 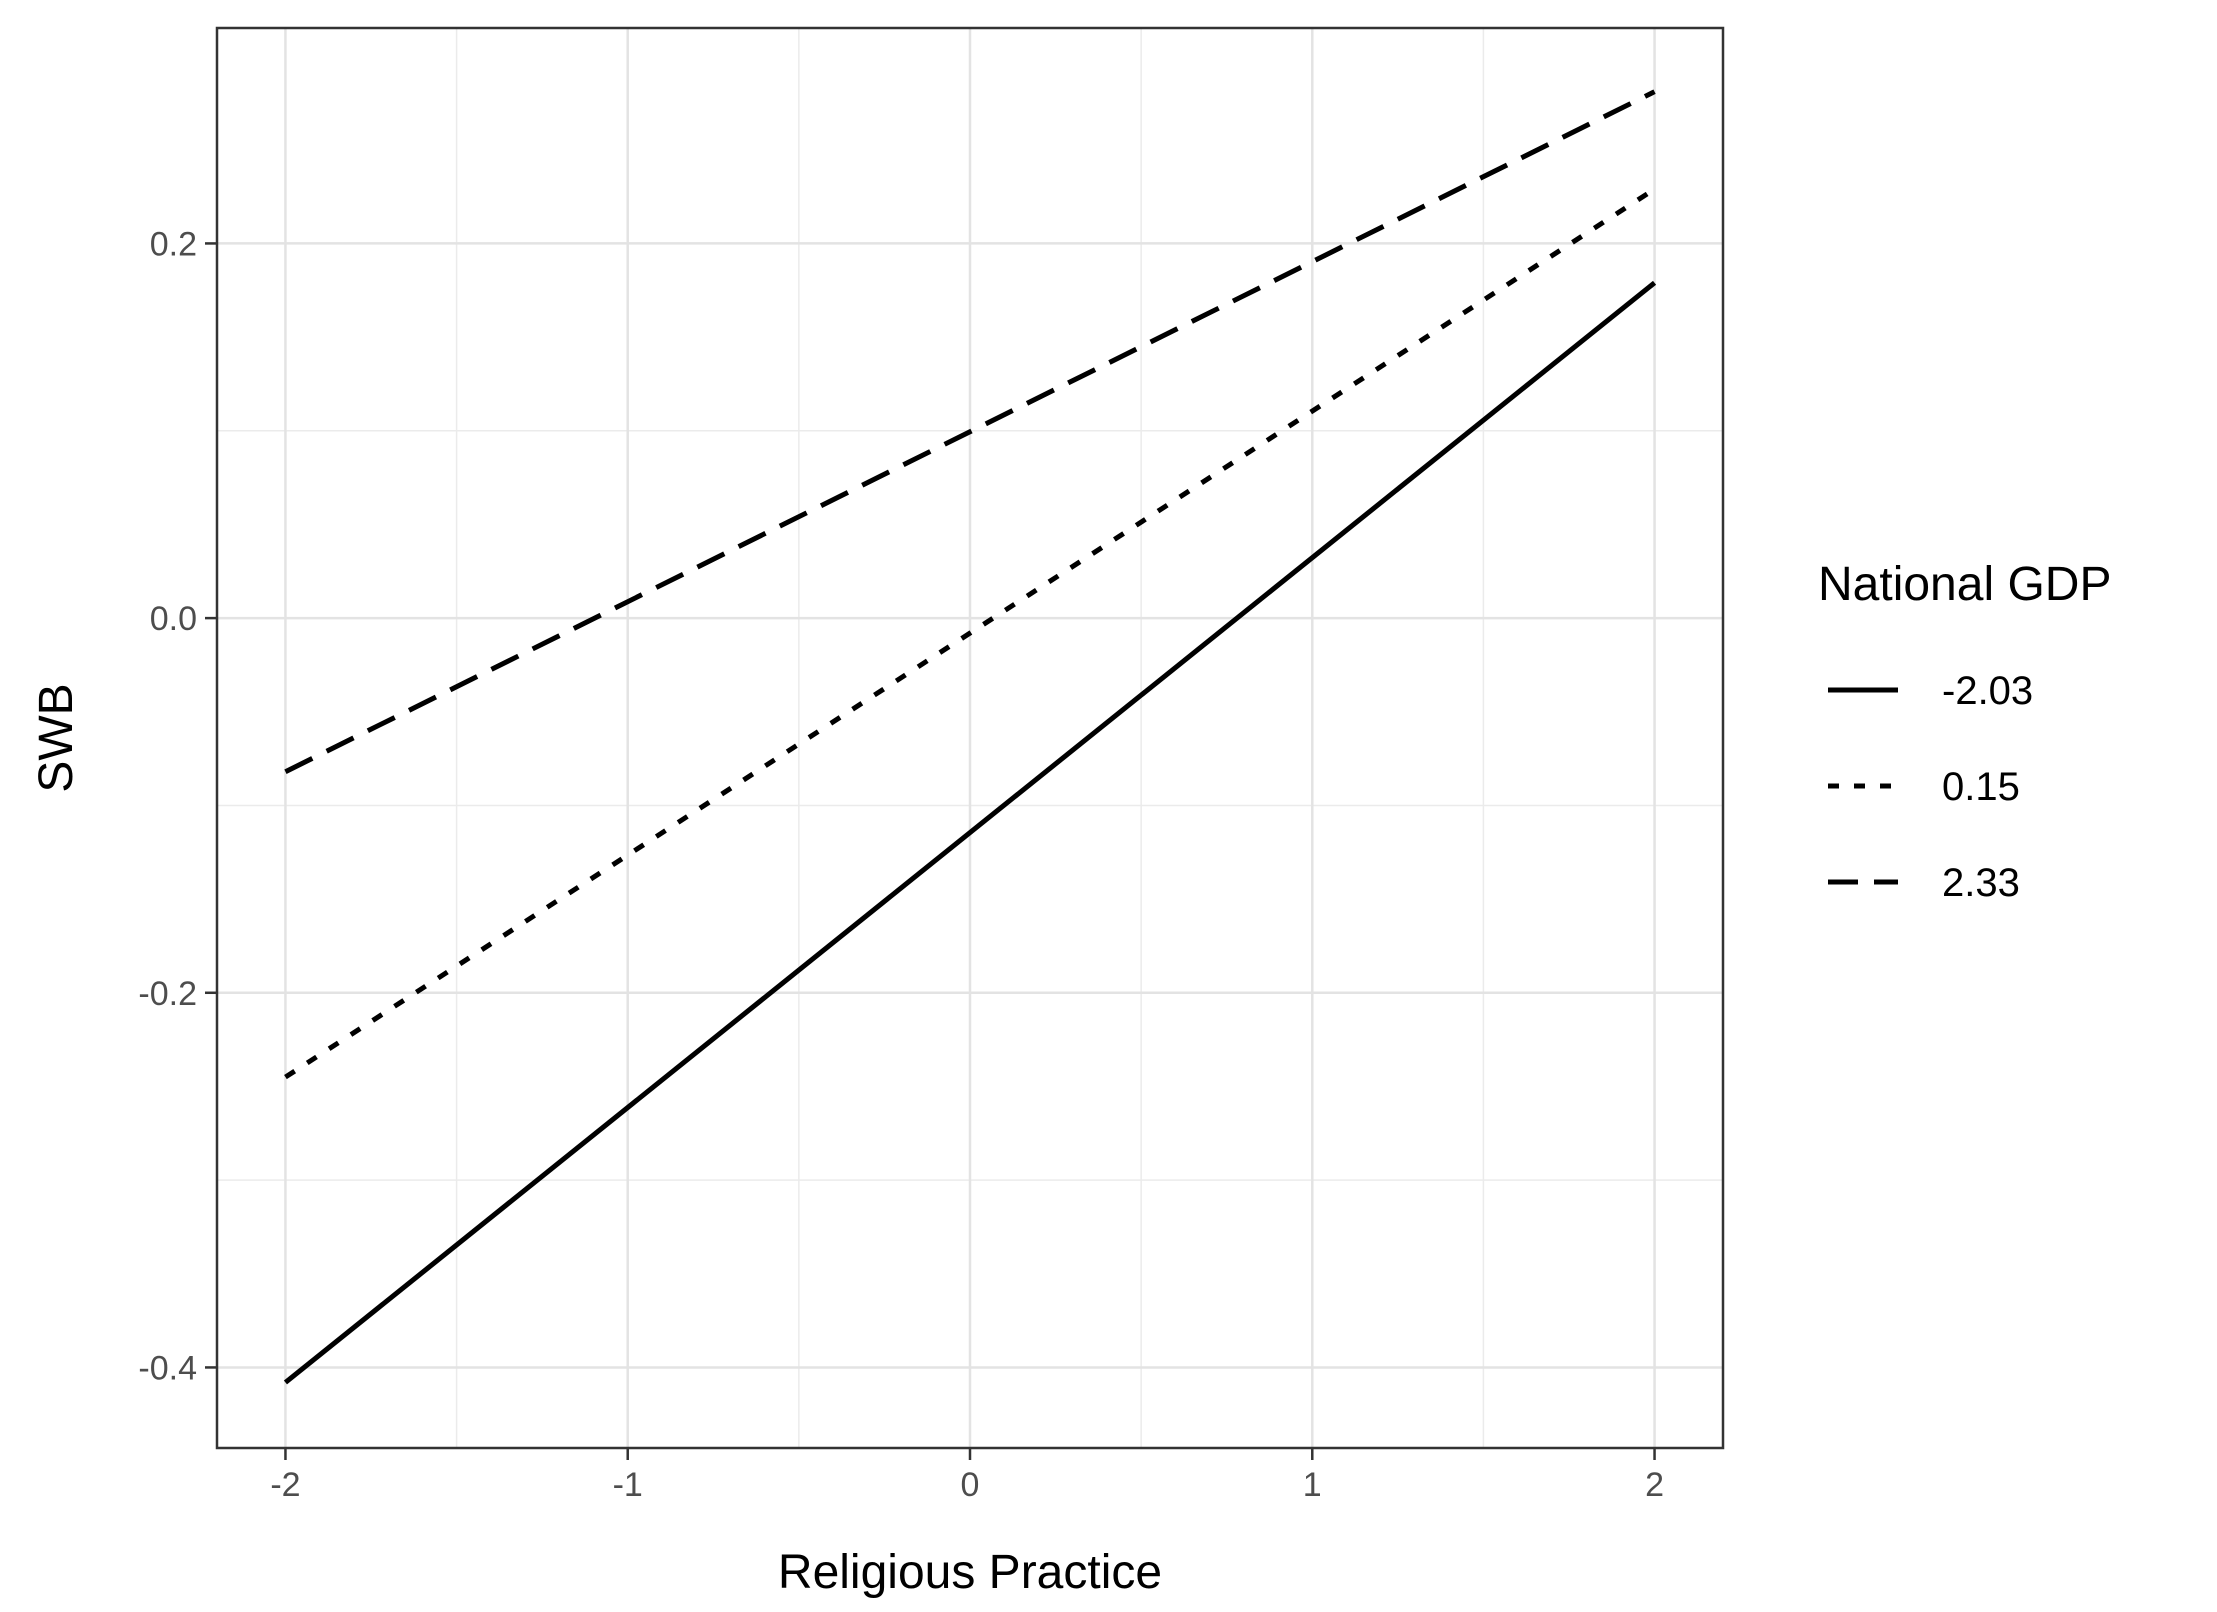 I want to click on y-axis: -0.4 -0.2 0.0 0.2, so click(x=177, y=806).